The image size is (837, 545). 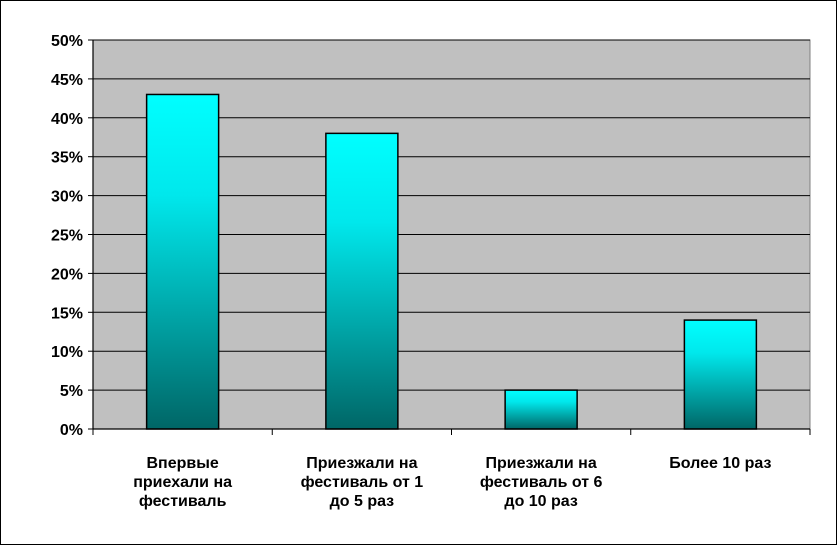 I want to click on y-tick-label: 15%, so click(x=67, y=313).